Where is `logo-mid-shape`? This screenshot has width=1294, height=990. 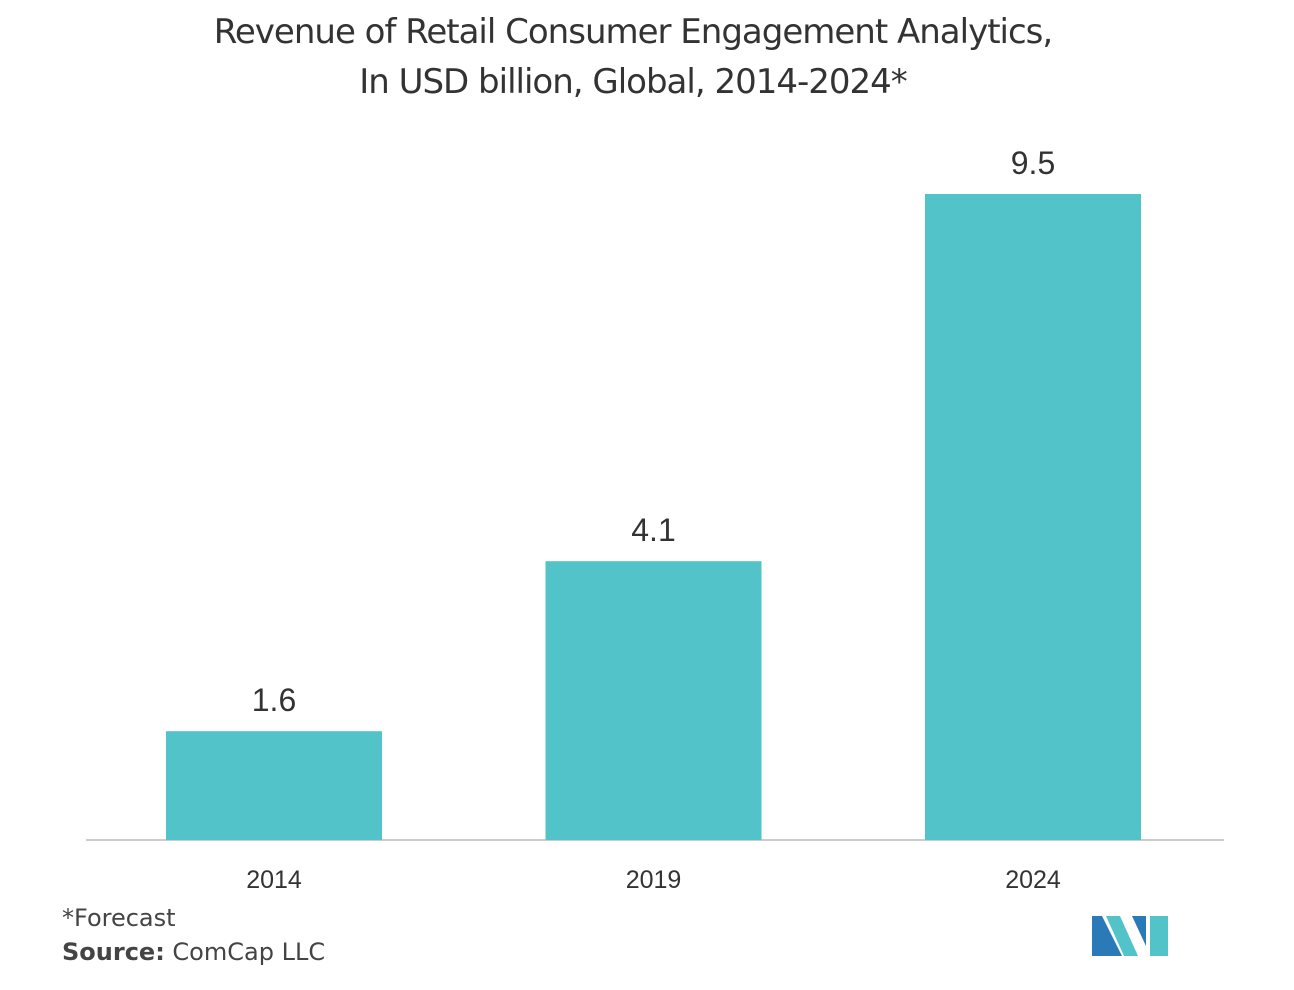
logo-mid-shape is located at coordinates (1122, 936).